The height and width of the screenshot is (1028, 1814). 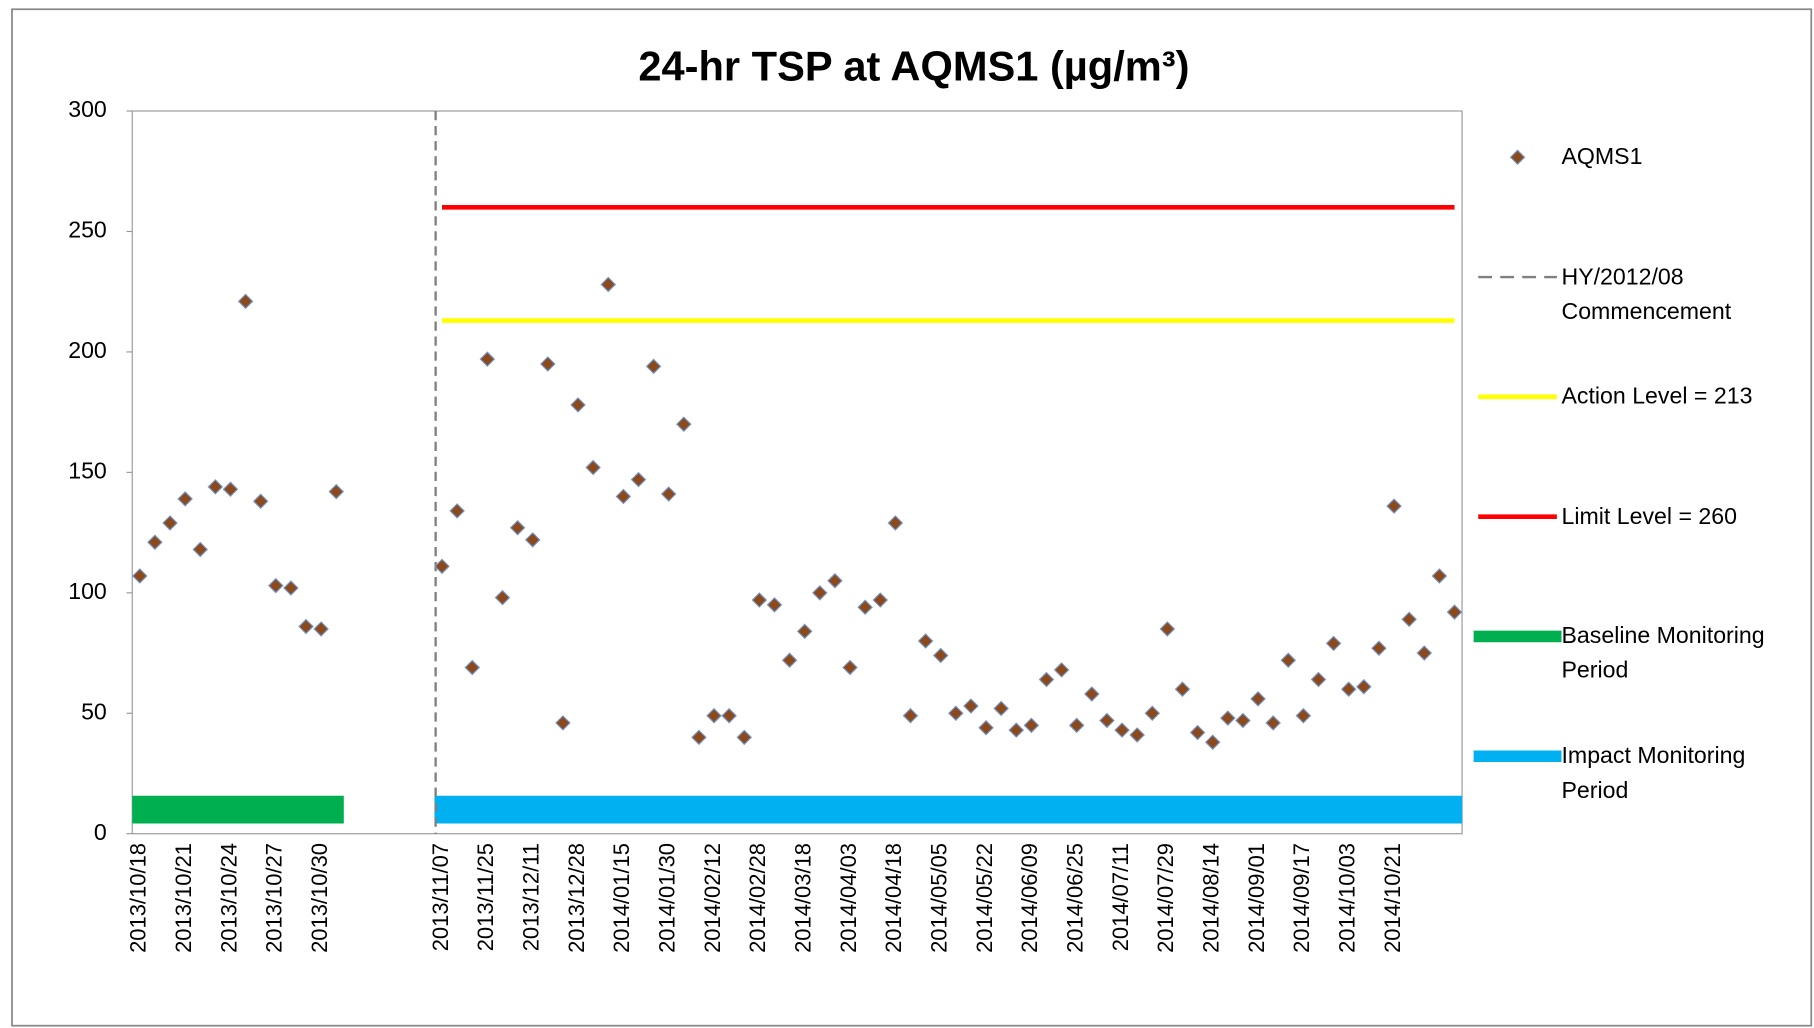 What do you see at coordinates (1662, 654) in the screenshot?
I see `legend-item: Baseline Monitoring Period` at bounding box center [1662, 654].